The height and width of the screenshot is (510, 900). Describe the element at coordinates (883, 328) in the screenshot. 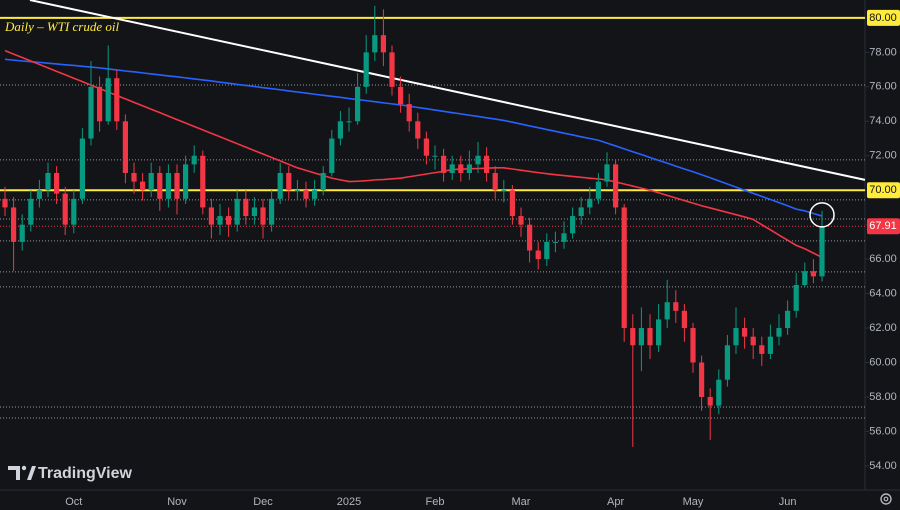

I see `y-tick-label: 62.00` at that location.